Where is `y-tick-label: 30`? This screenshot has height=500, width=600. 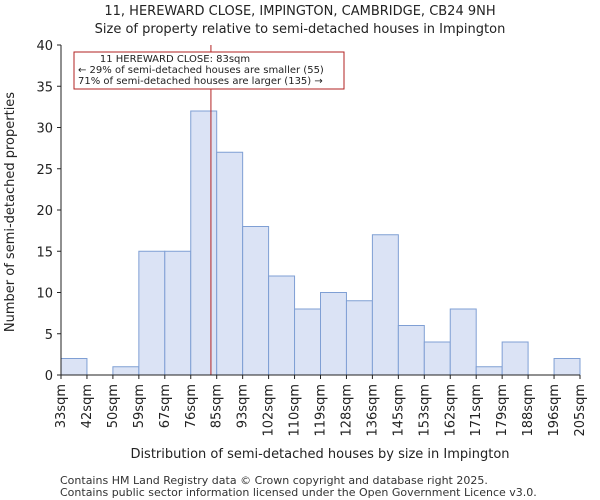
y-tick-label: 30 is located at coordinates (44, 129).